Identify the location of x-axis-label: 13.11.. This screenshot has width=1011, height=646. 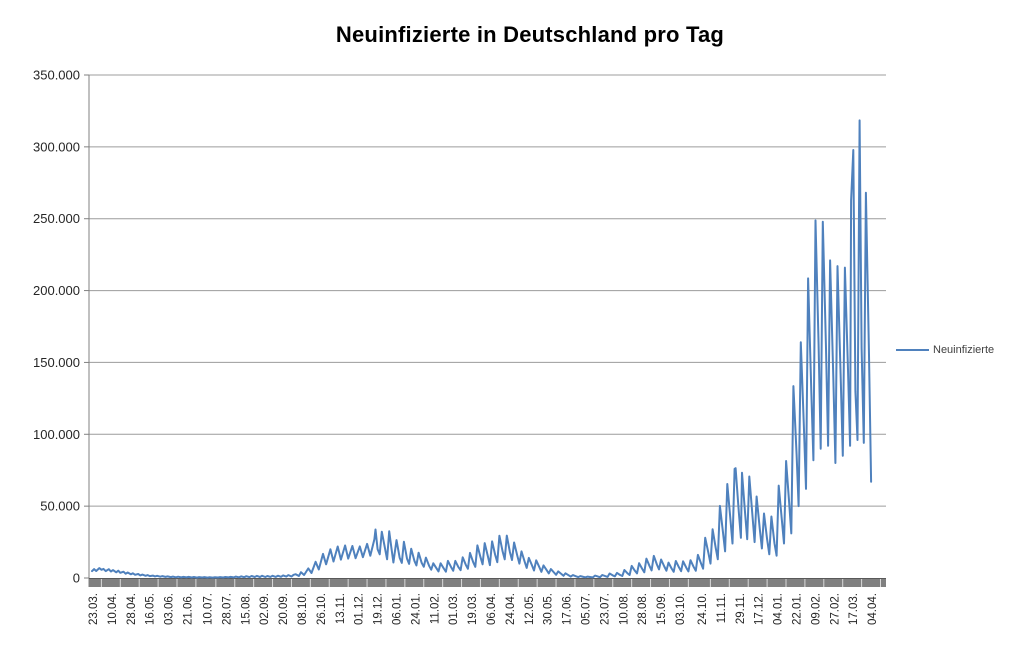
(341, 608).